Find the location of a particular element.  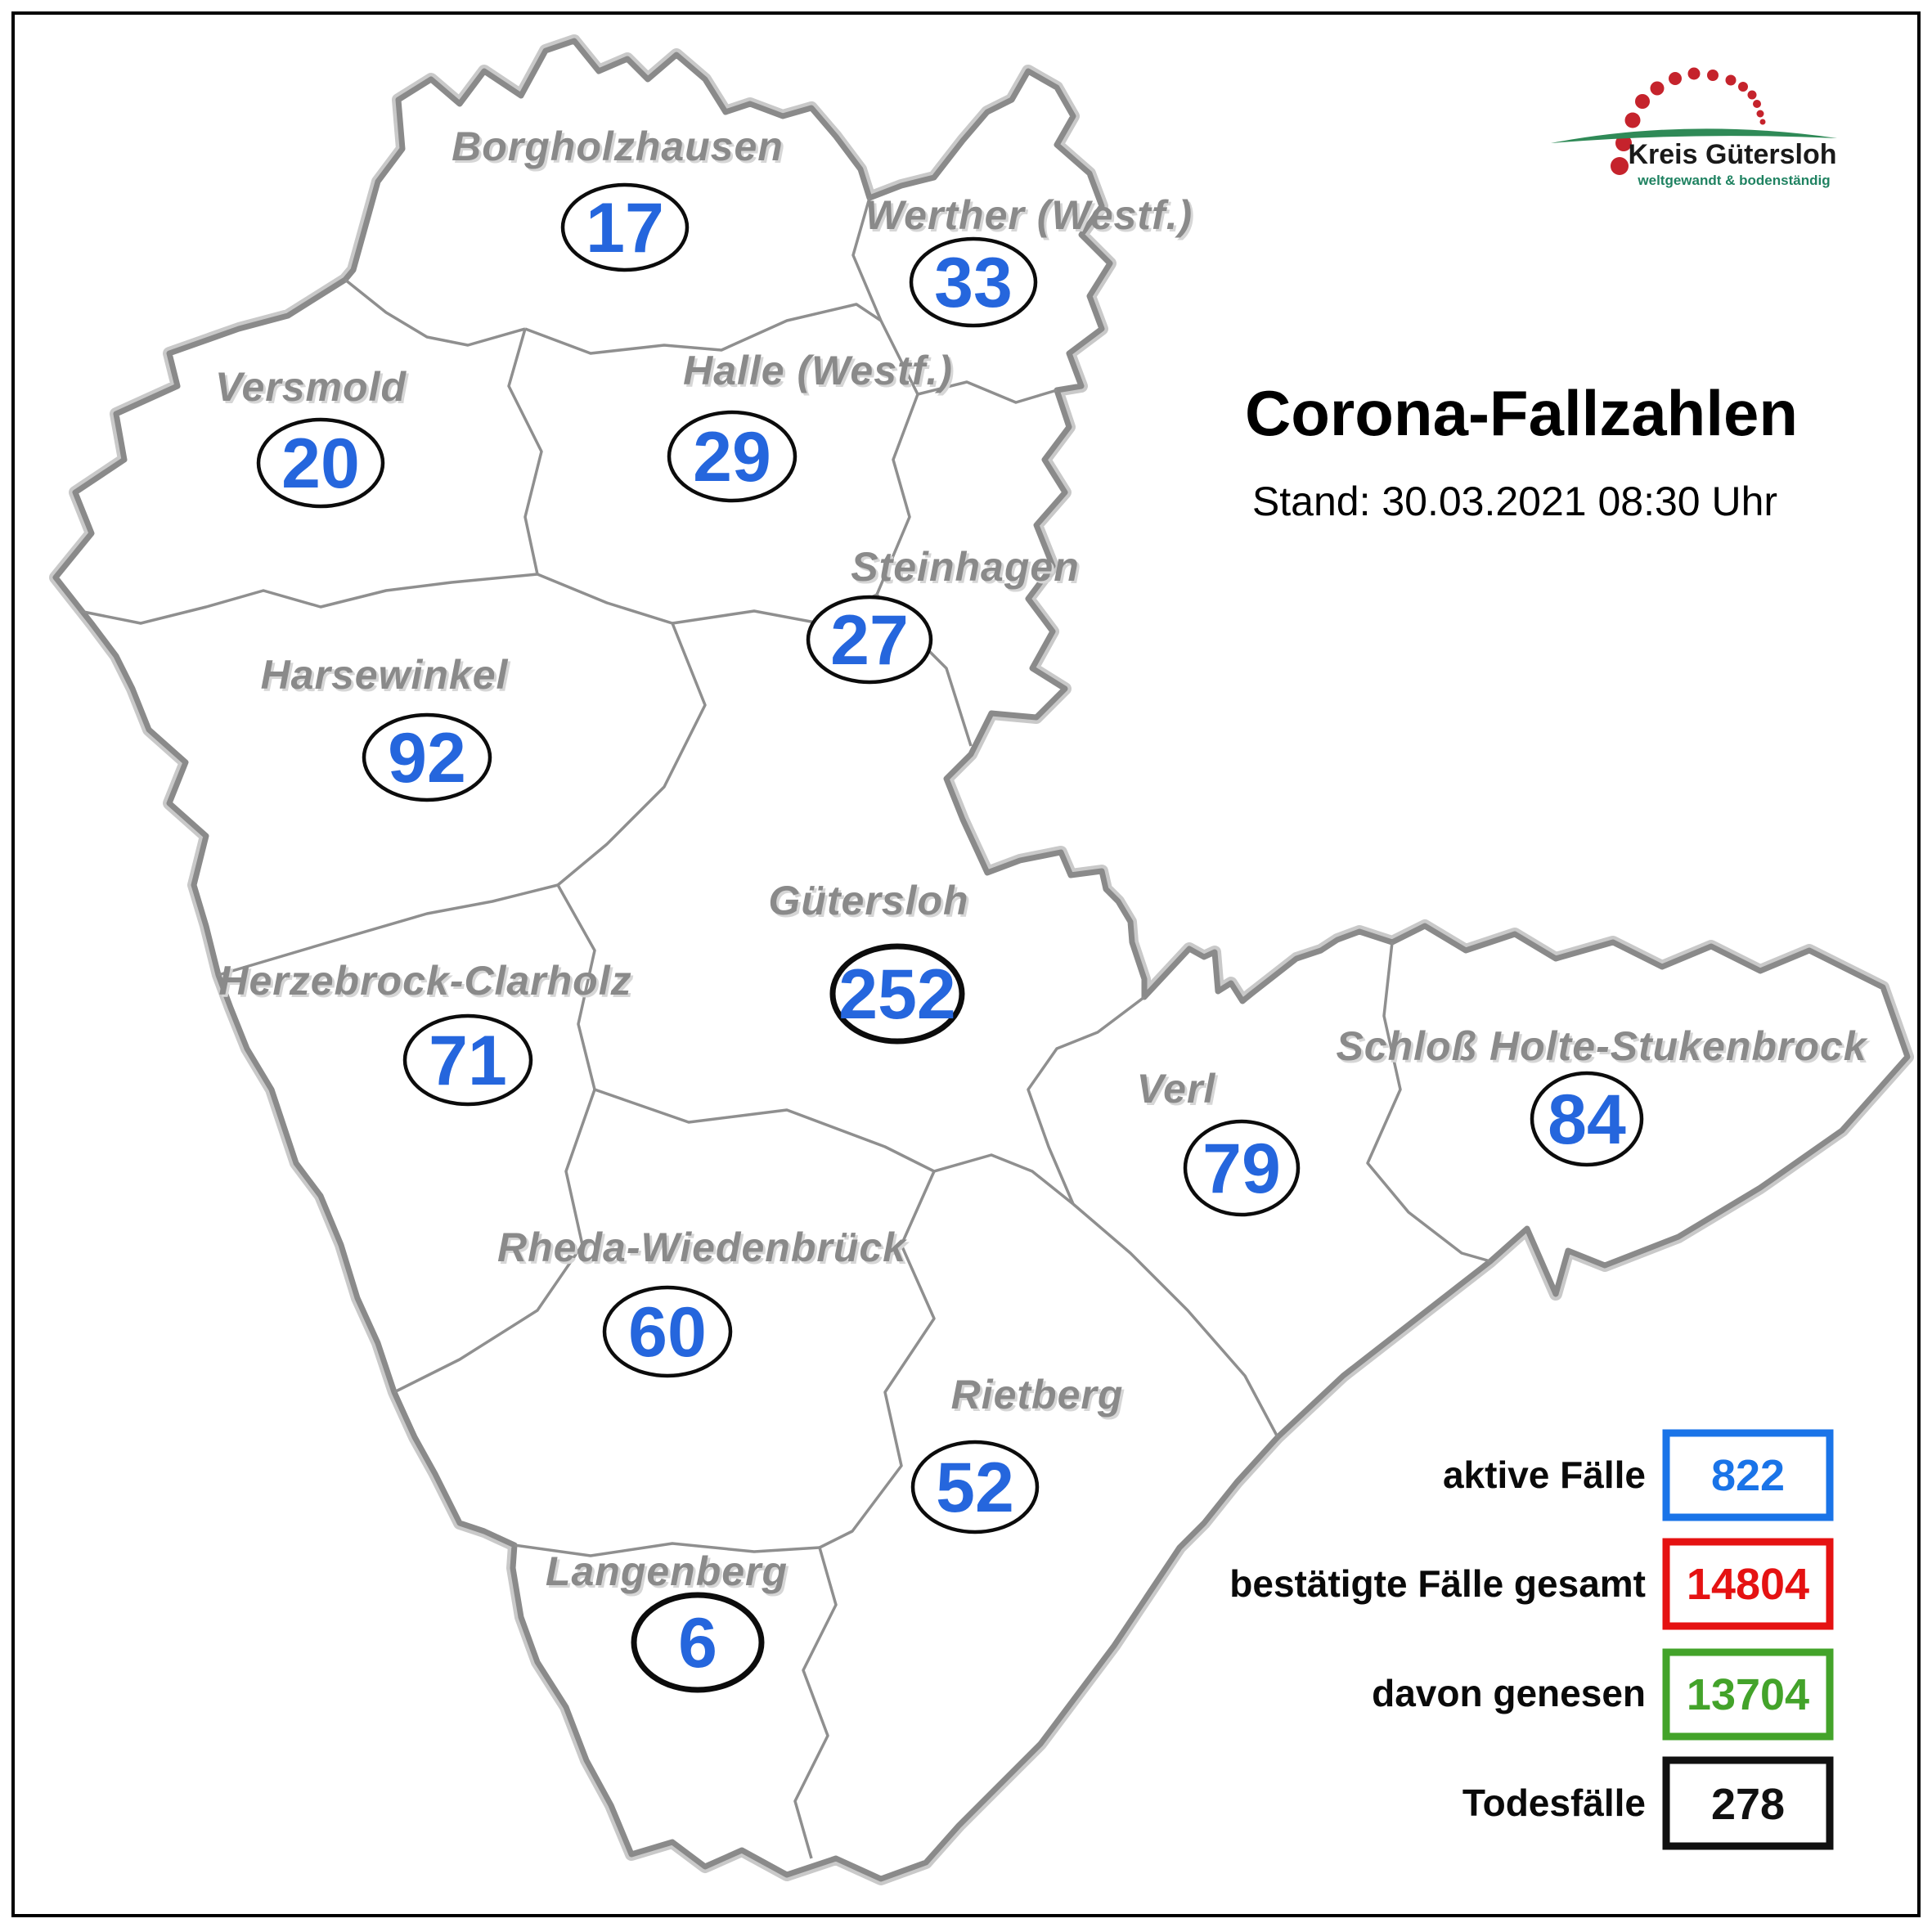

legend-value-active-cases: 822 is located at coordinates (1748, 1476).